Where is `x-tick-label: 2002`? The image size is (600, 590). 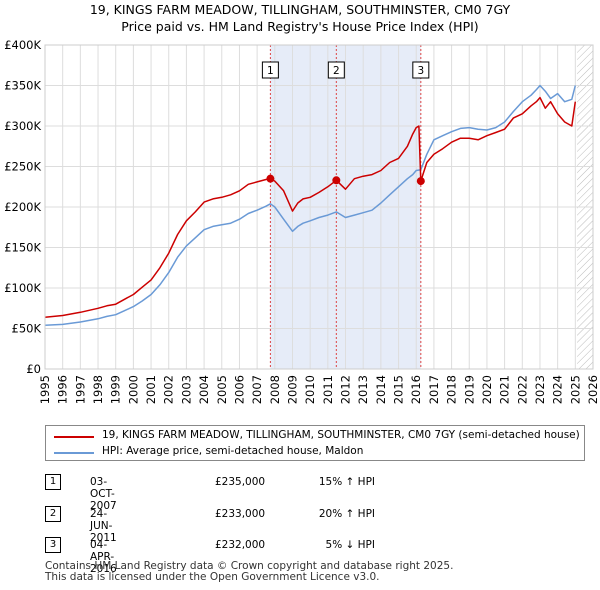
x-tick-label: 2002 is located at coordinates (169, 389).